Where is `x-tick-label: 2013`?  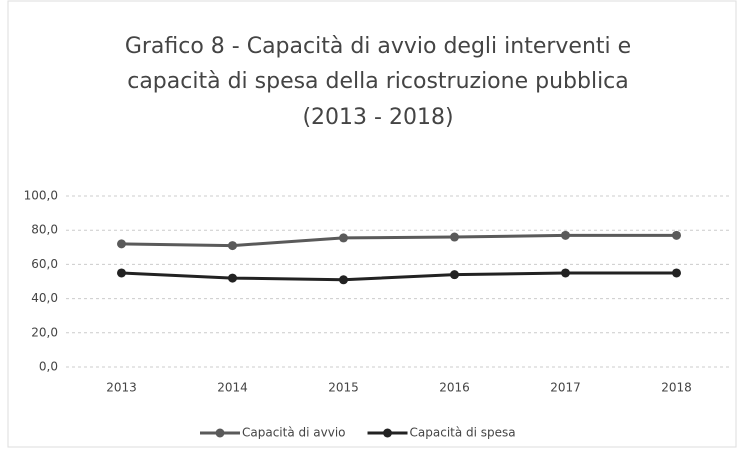 x-tick-label: 2013 is located at coordinates (121, 388).